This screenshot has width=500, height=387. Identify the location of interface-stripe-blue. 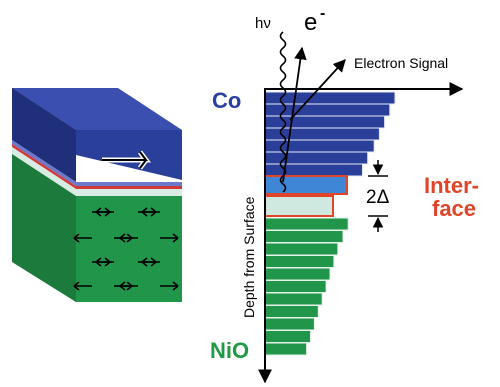
(97, 163).